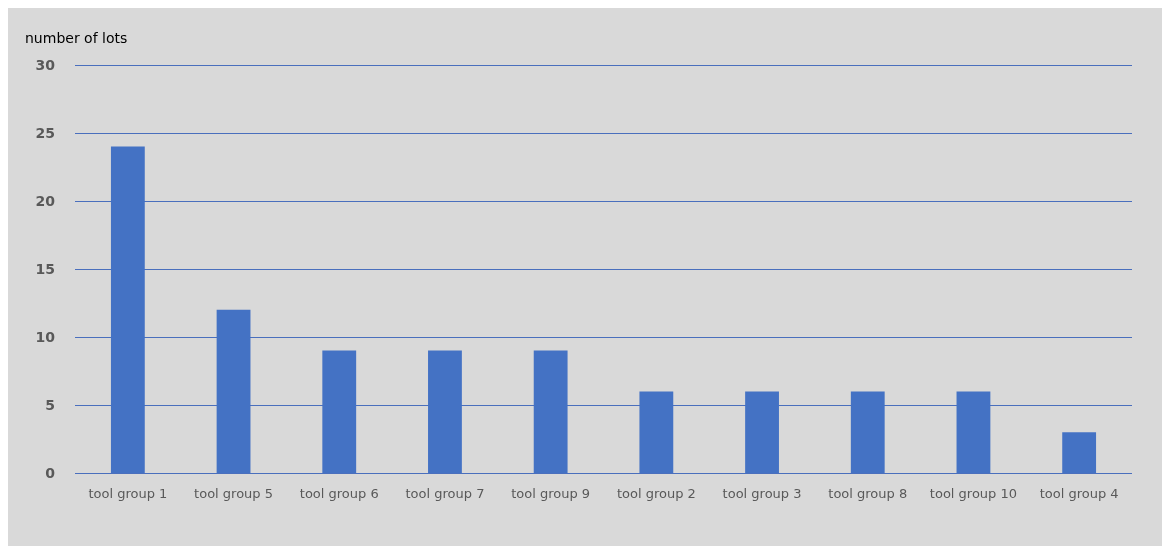  Describe the element at coordinates (50, 473) in the screenshot. I see `y-tick-label: 0` at that location.